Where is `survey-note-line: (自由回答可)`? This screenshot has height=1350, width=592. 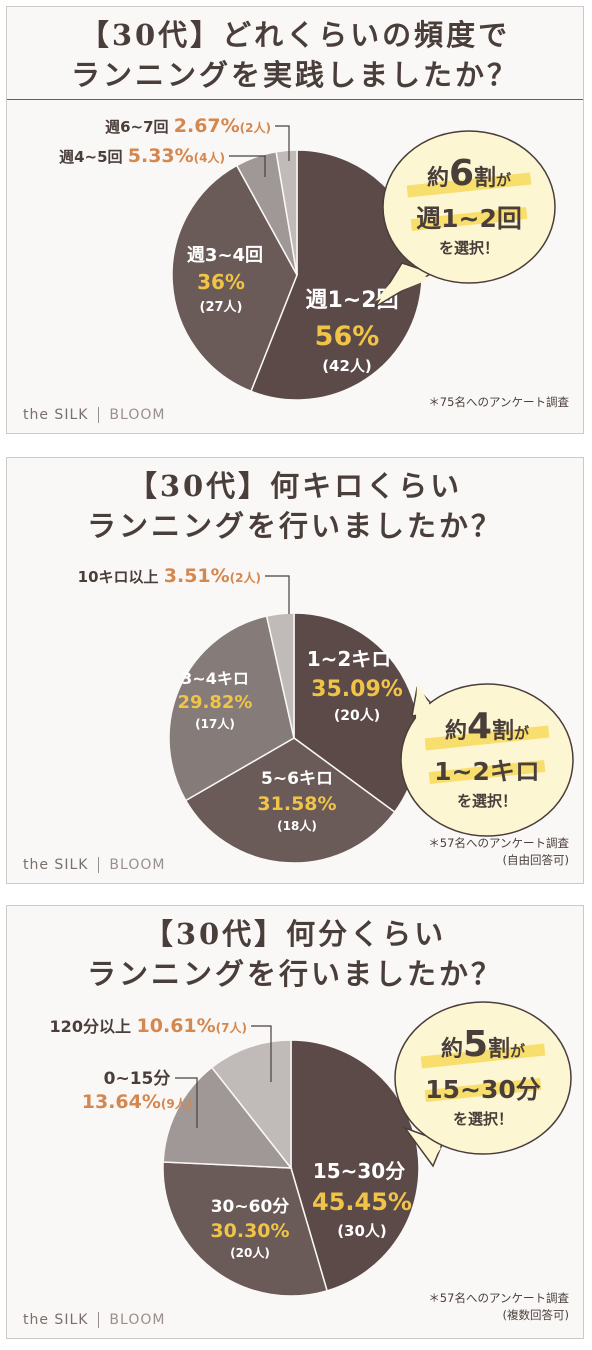 survey-note-line: (自由回答可) is located at coordinates (535, 860).